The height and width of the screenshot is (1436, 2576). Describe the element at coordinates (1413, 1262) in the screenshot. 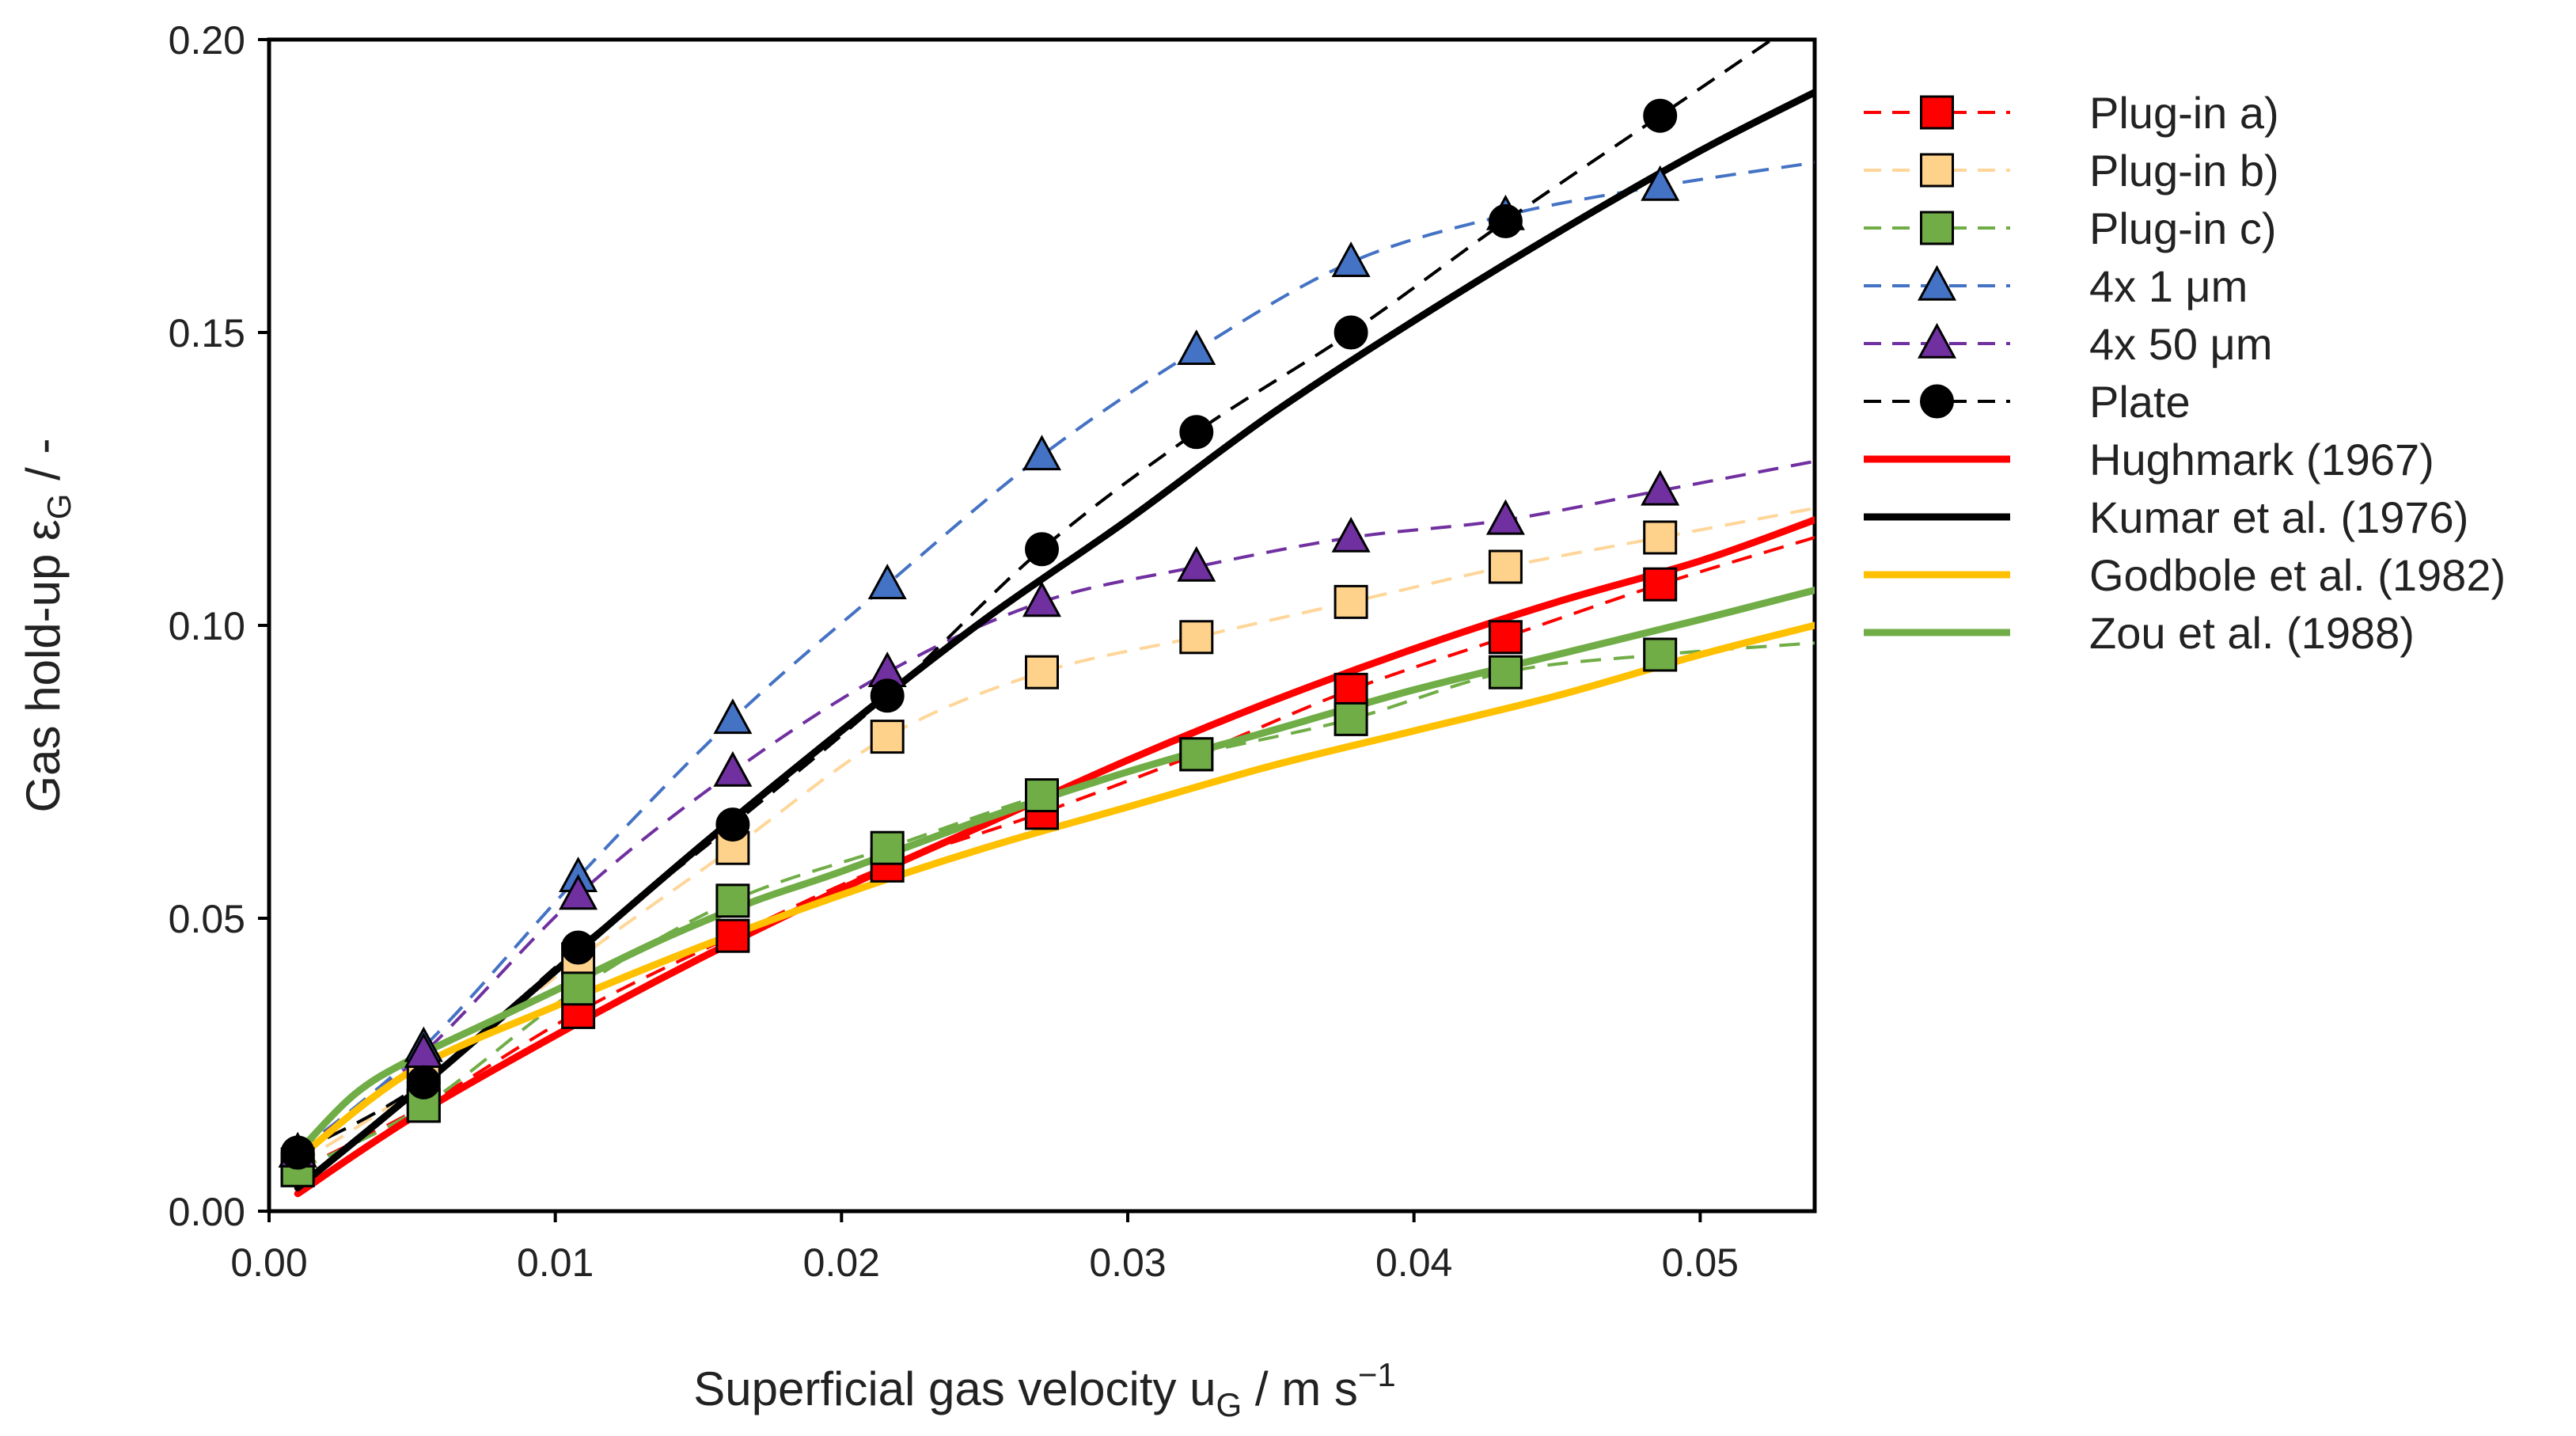

I see `x-tick-label: 0.04` at that location.